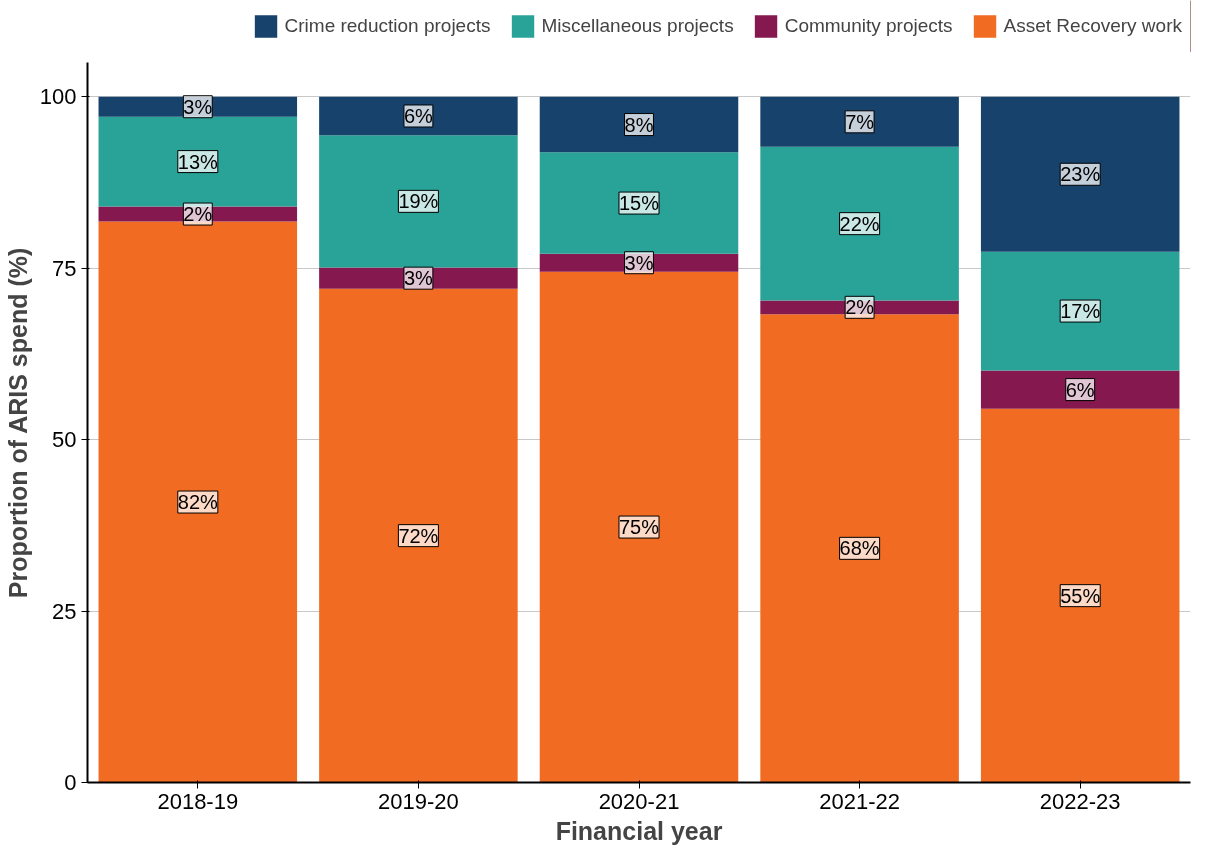  Describe the element at coordinates (64, 268) in the screenshot. I see `y-tick-label: 75` at that location.